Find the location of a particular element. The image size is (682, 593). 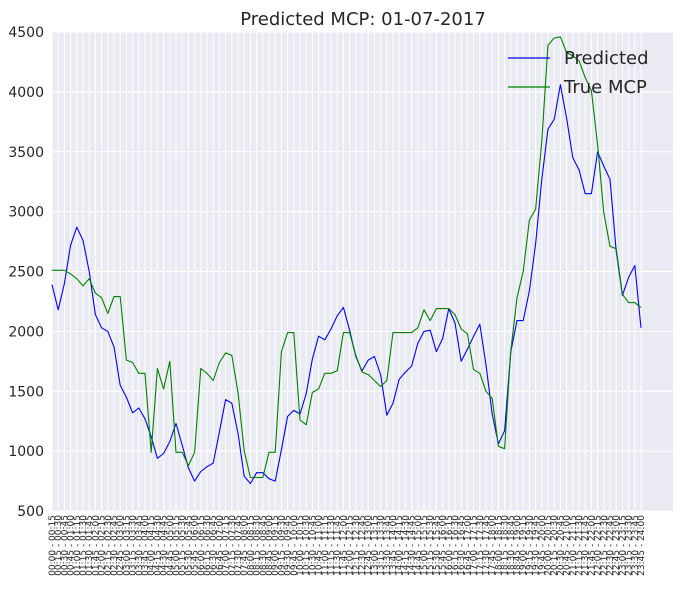

y-tick-label: 500 is located at coordinates (30, 512).